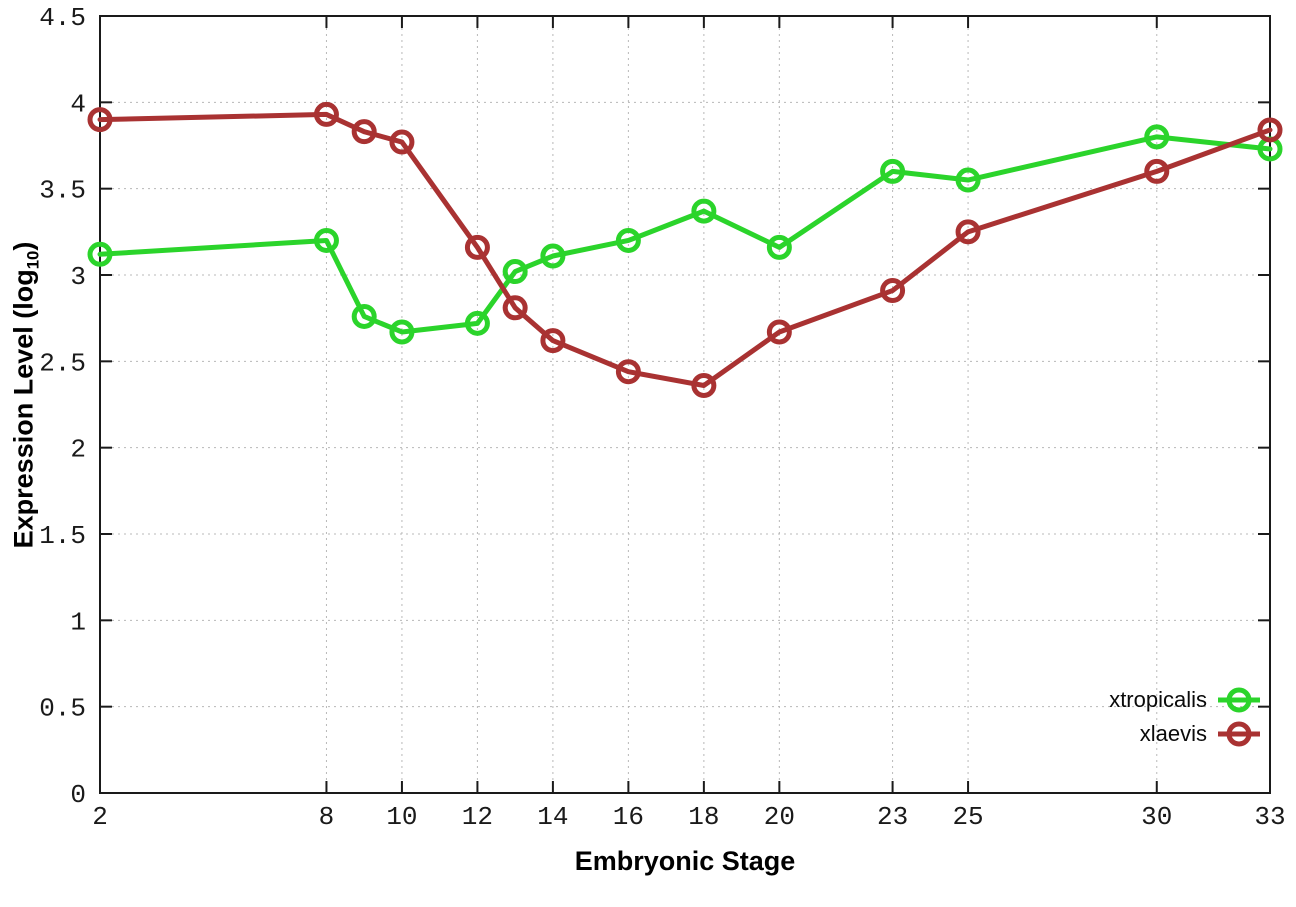 The height and width of the screenshot is (907, 1296). Describe the element at coordinates (62, 18) in the screenshot. I see `svg-text: 4.5` at that location.